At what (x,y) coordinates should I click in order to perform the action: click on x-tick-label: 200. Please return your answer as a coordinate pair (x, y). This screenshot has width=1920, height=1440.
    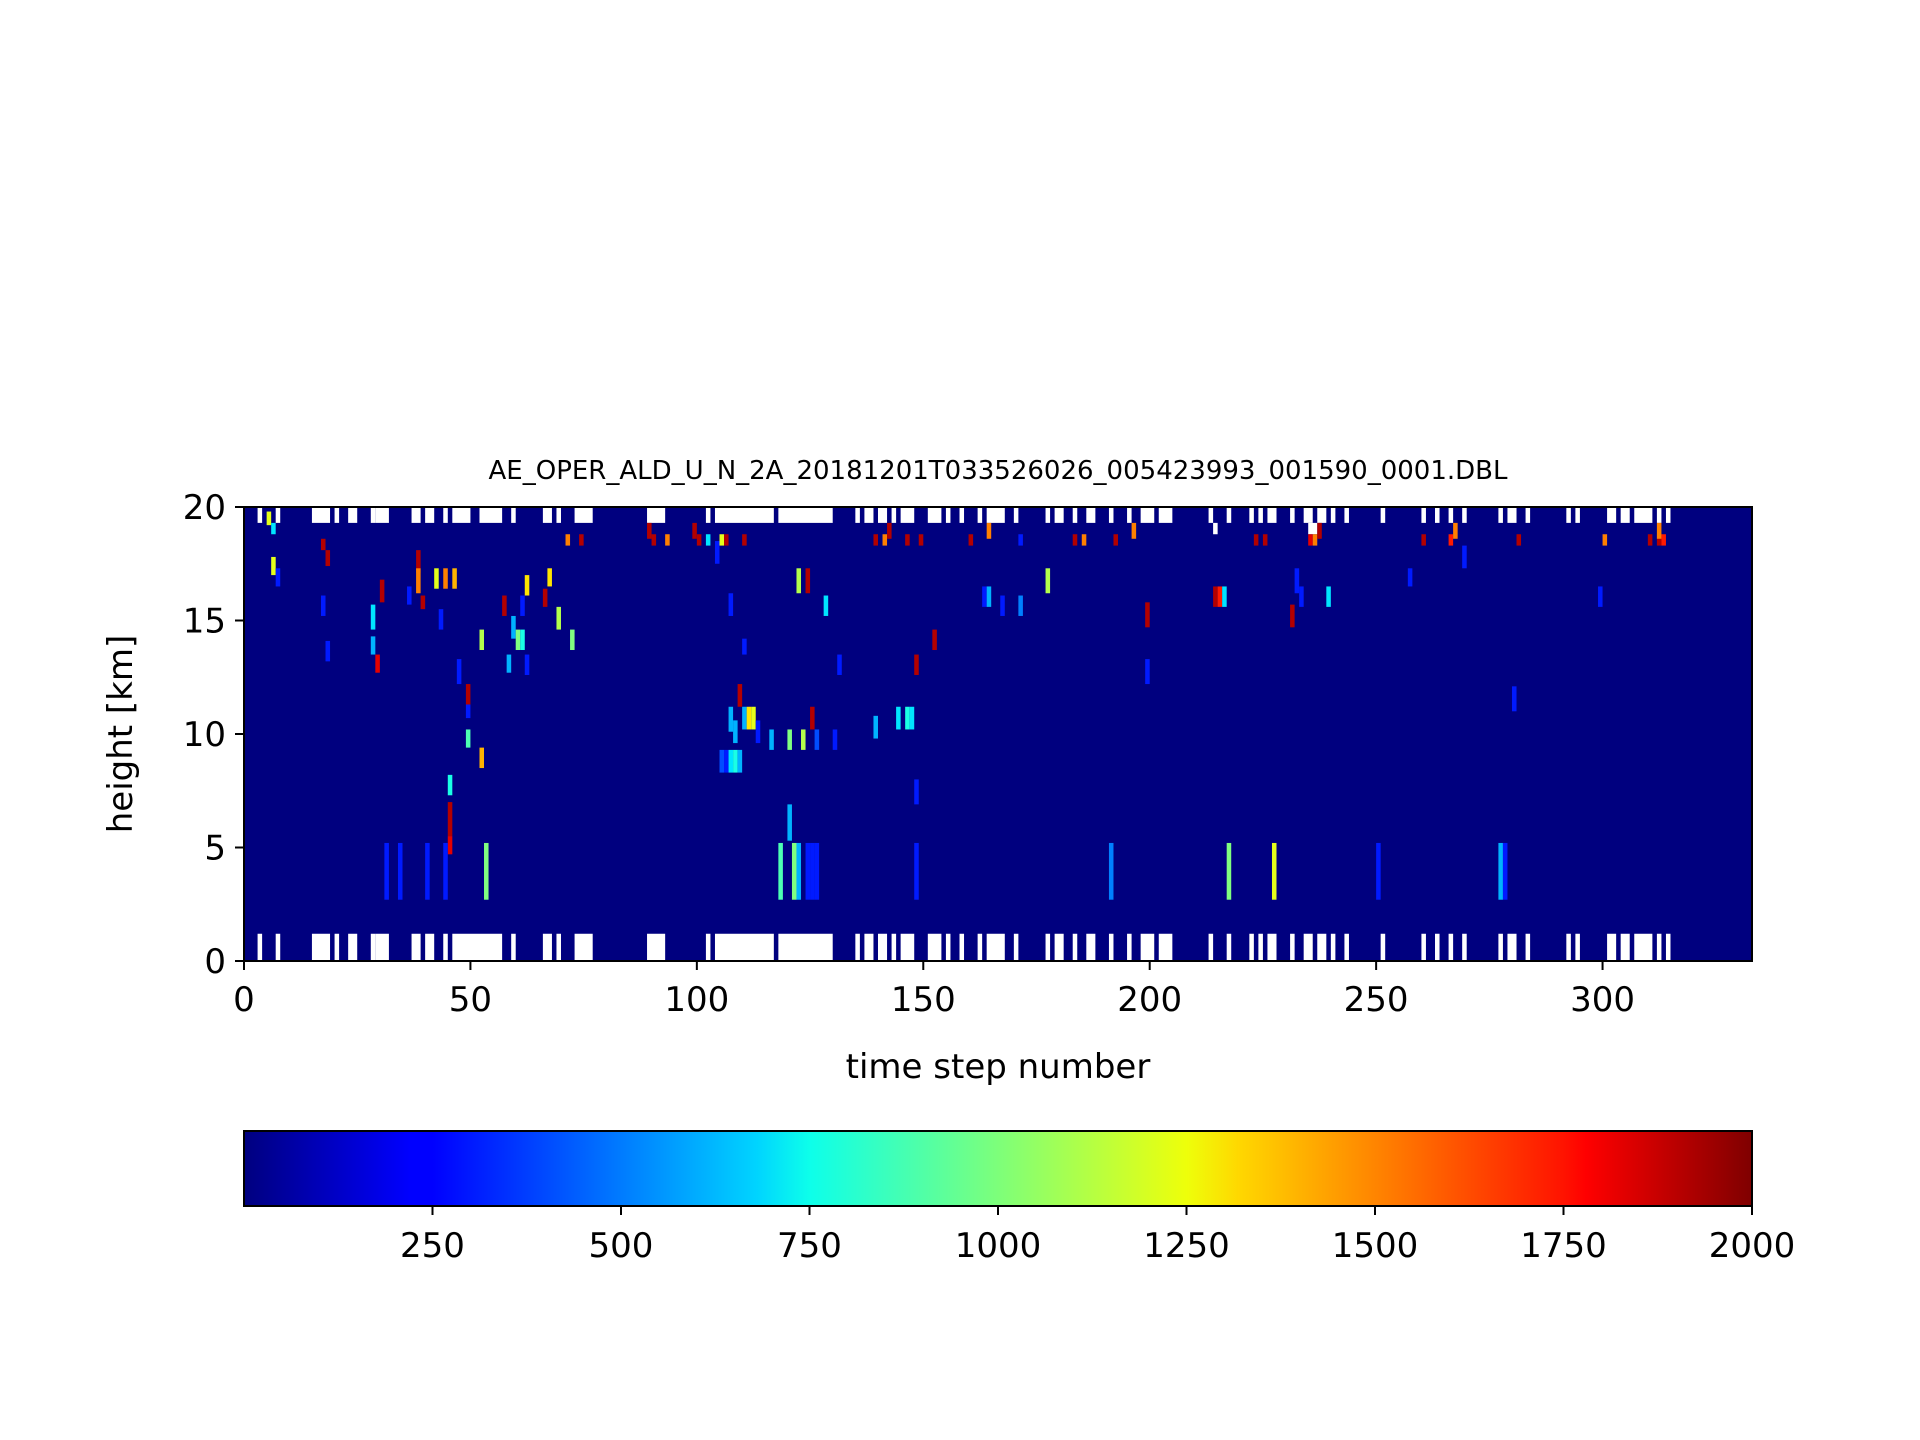
    Looking at the image, I should click on (1149, 1000).